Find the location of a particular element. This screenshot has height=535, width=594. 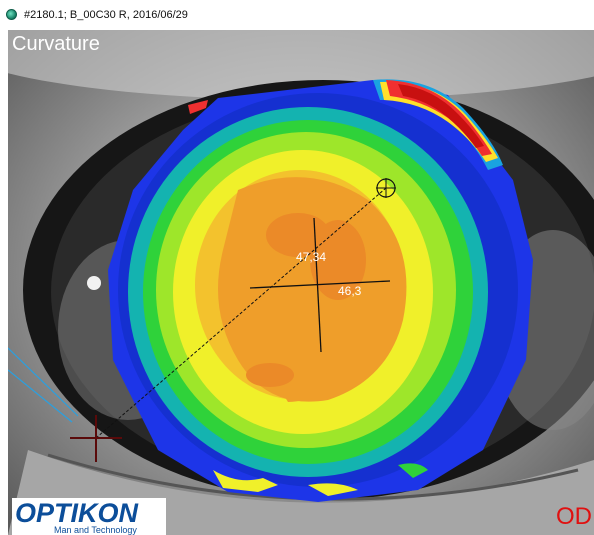

apex-target-icon is located at coordinates (386, 188).